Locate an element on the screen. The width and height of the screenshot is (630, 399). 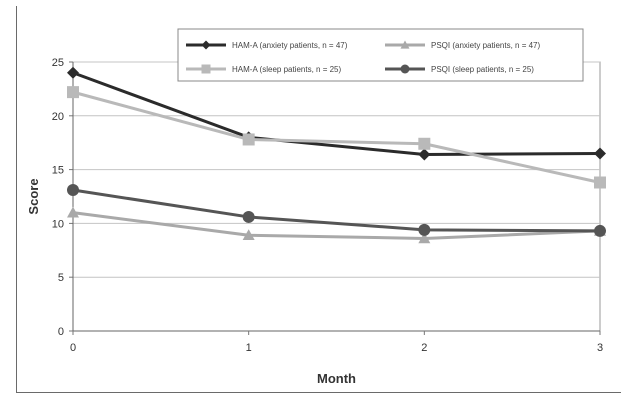
y-tick-label: 15 is located at coordinates (58, 171).